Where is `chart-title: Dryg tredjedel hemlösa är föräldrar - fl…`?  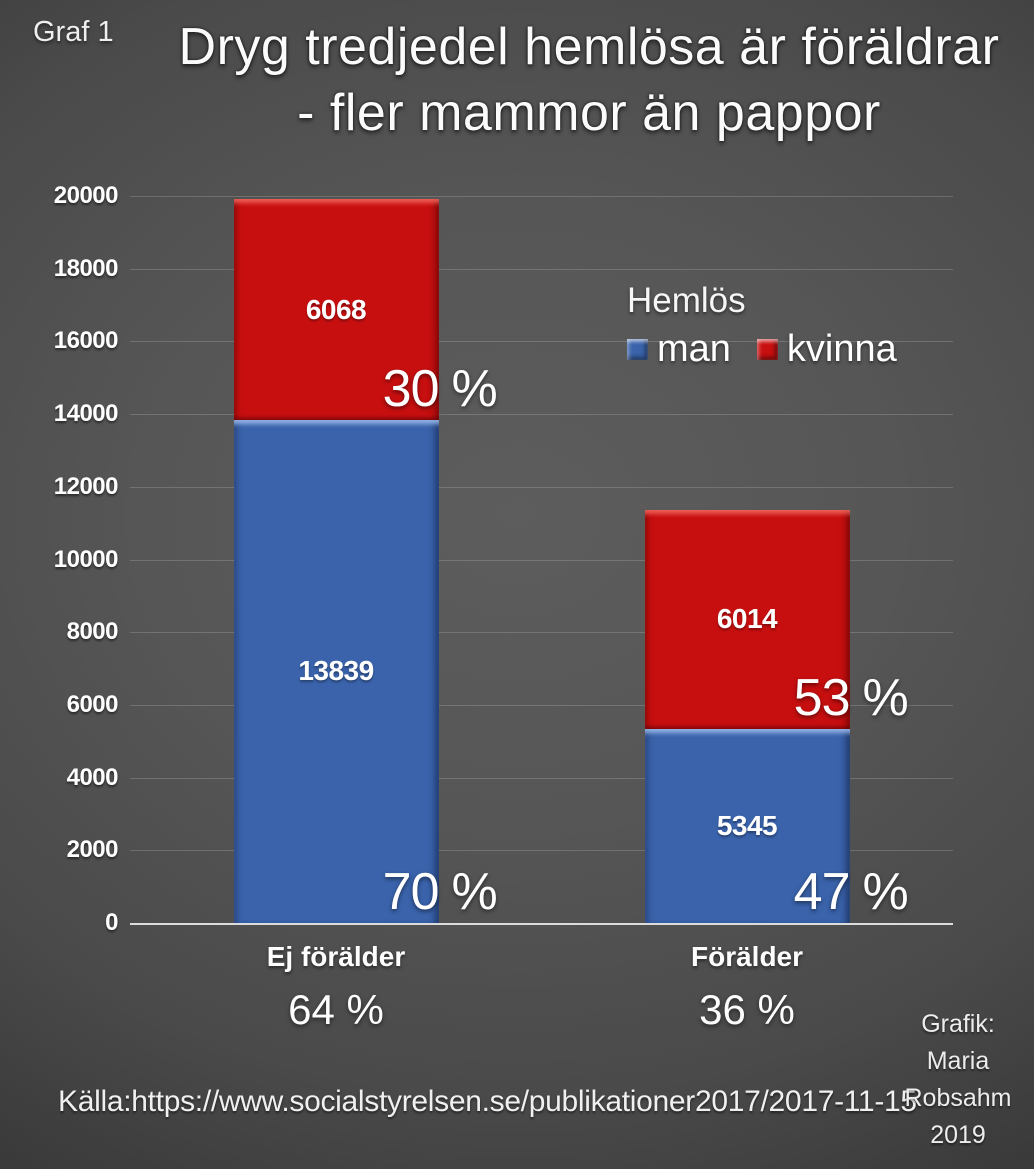
chart-title: Dryg tredjedel hemlösa är föräldrar - fl… is located at coordinates (589, 80).